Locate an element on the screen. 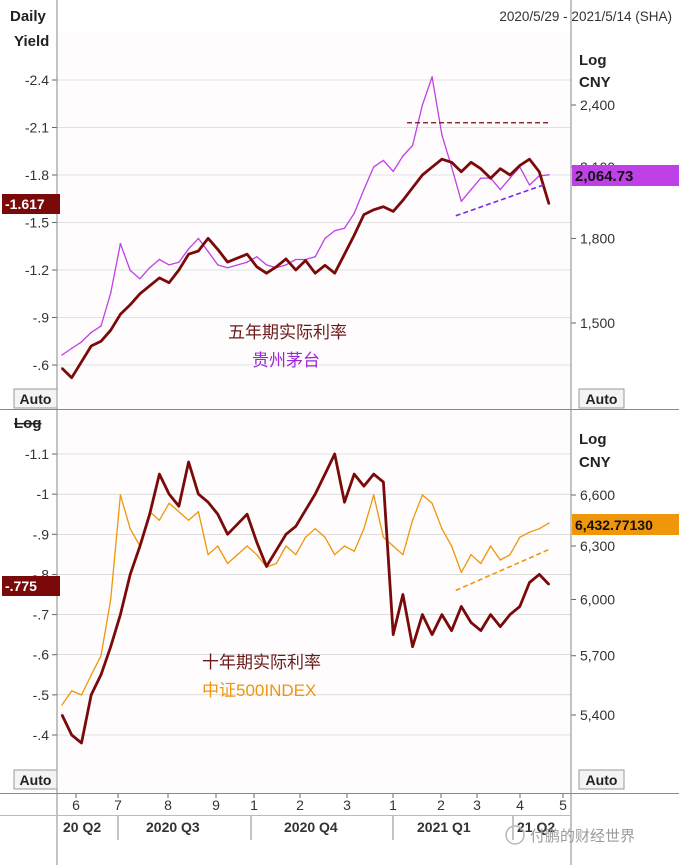  bottom-right-axis-title-log: Log is located at coordinates (593, 439).